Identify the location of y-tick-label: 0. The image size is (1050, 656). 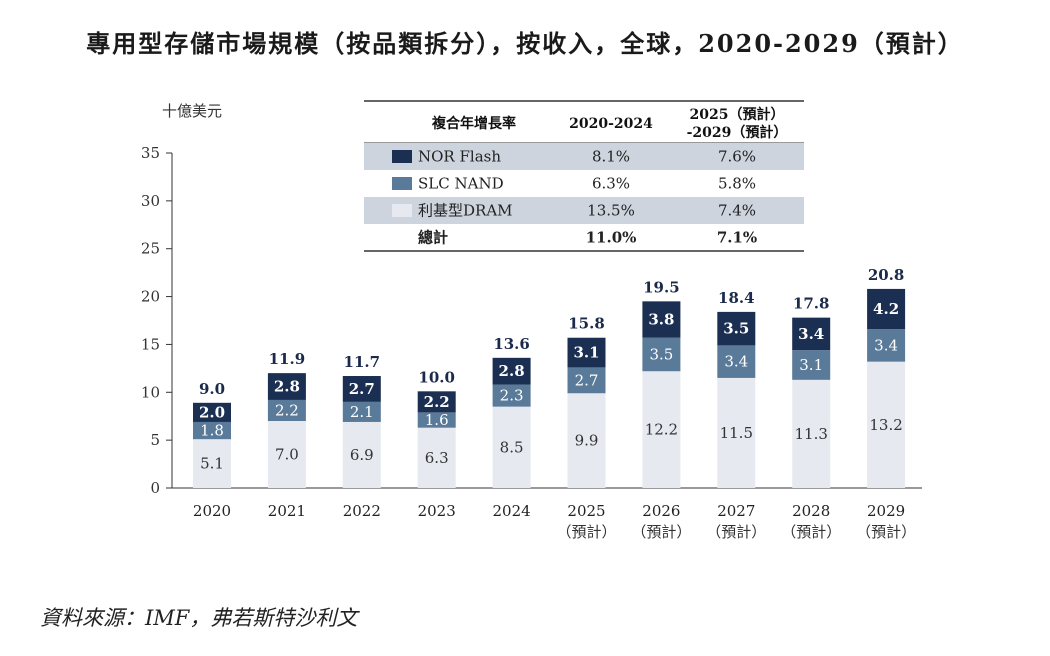
(155, 488).